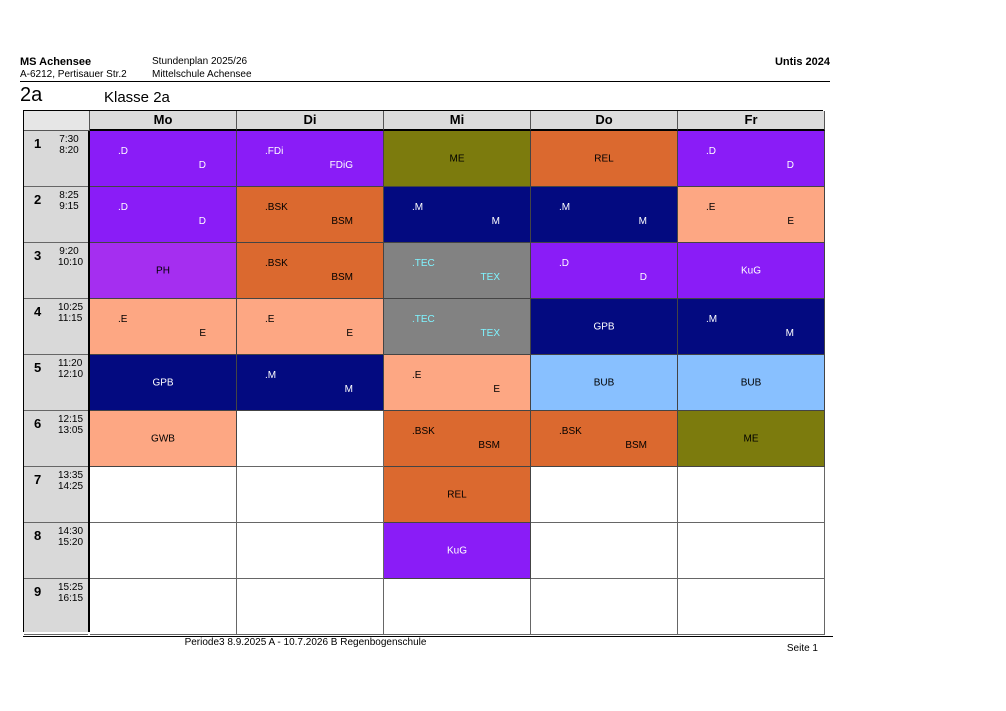  I want to click on period-time: 7:30 8:20, so click(69, 145).